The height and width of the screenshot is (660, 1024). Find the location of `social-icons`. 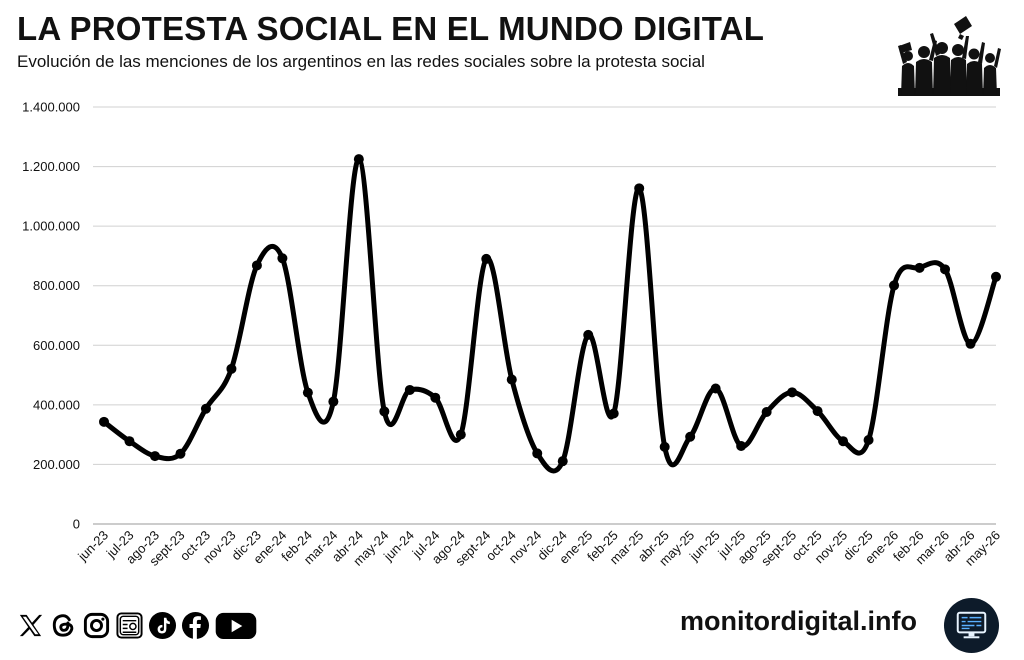

social-icons is located at coordinates (137, 625).